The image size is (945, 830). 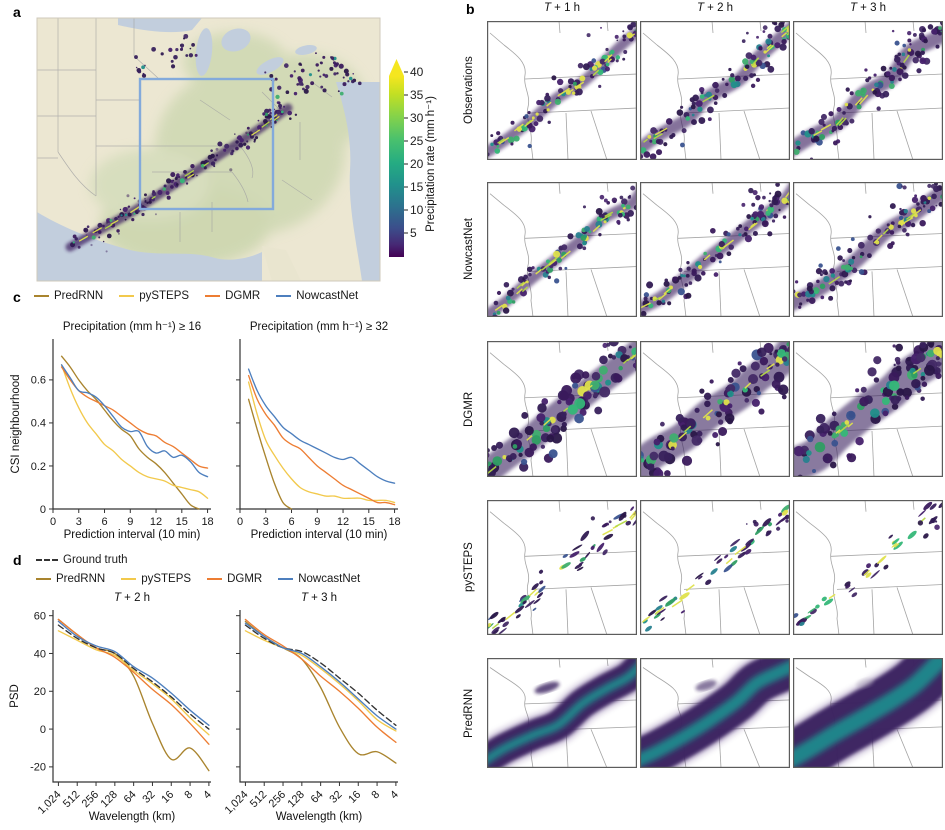 I want to click on series-ground-truth, so click(x=133, y=677).